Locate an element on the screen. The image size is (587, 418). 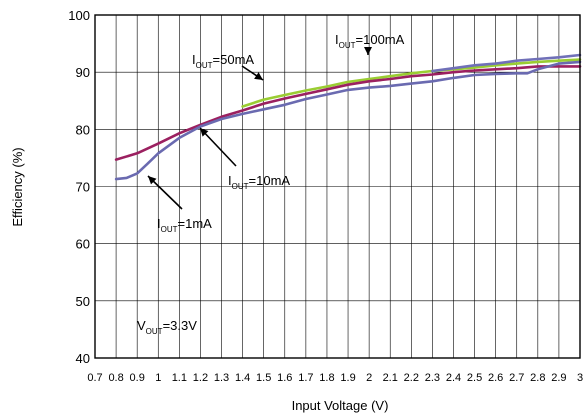
x-tick-label: 1.7 is located at coordinates (305, 378).